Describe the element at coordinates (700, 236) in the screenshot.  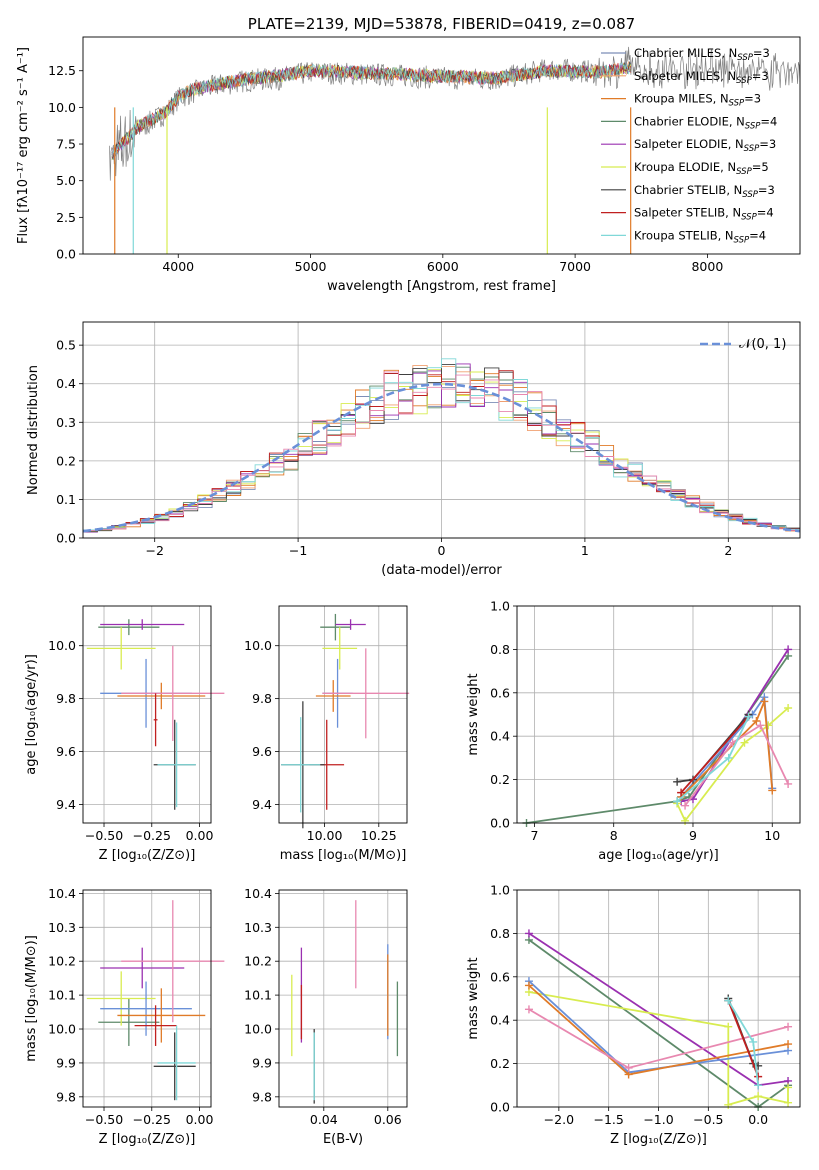
I see `legend-entry: Kroupa STELIB, NSSP=4` at that location.